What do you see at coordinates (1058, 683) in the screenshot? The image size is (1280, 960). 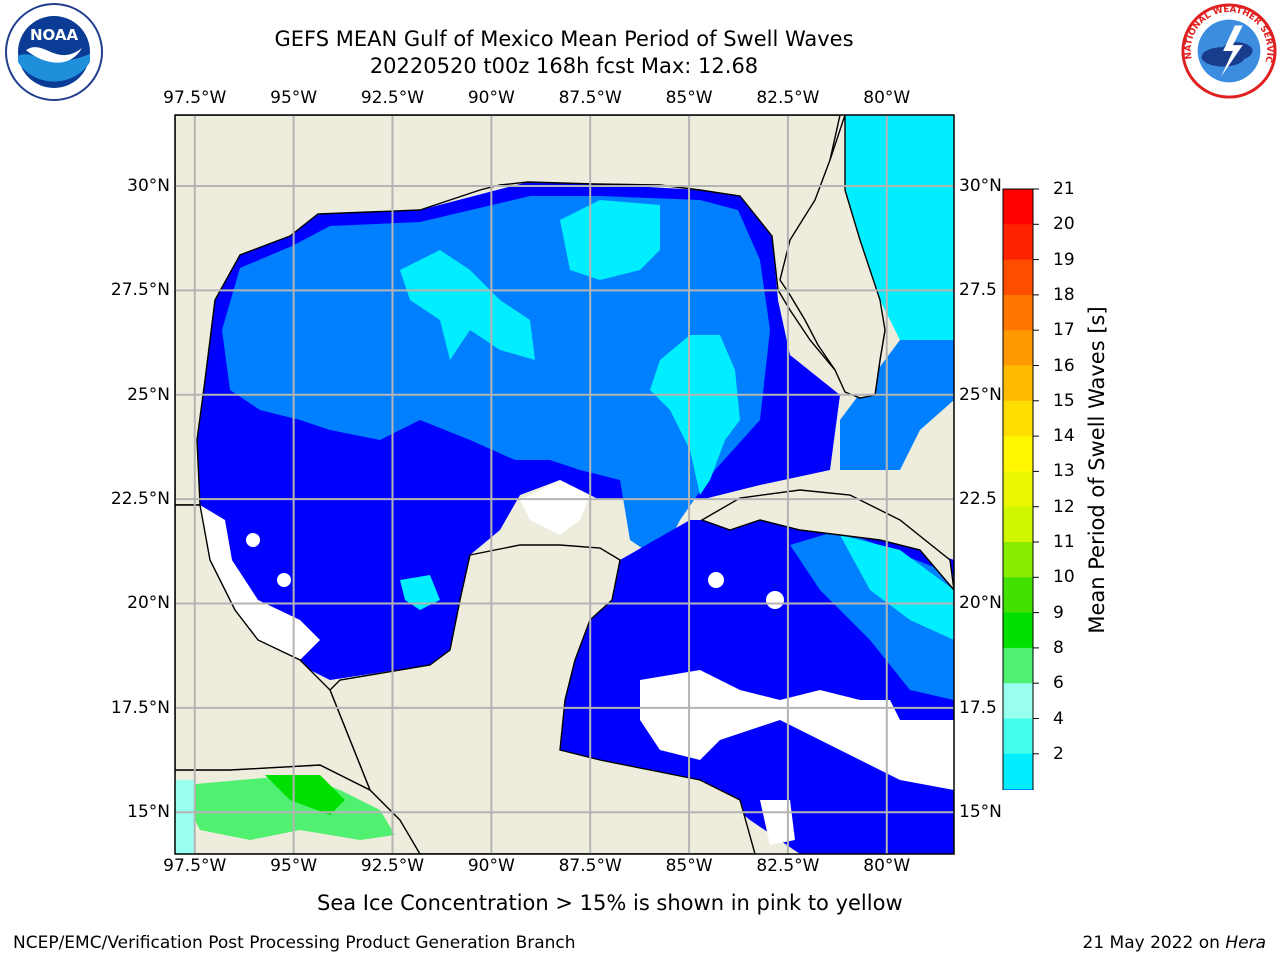 I see `colorbar-tick-label: 6` at bounding box center [1058, 683].